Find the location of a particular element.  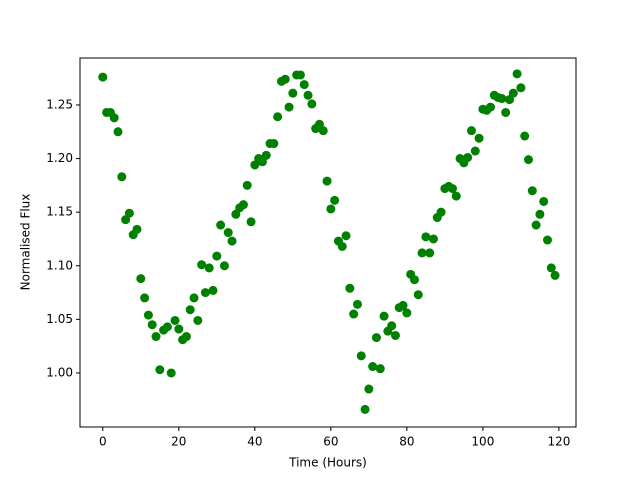

y-tick-label: 1.20 is located at coordinates (59, 158).